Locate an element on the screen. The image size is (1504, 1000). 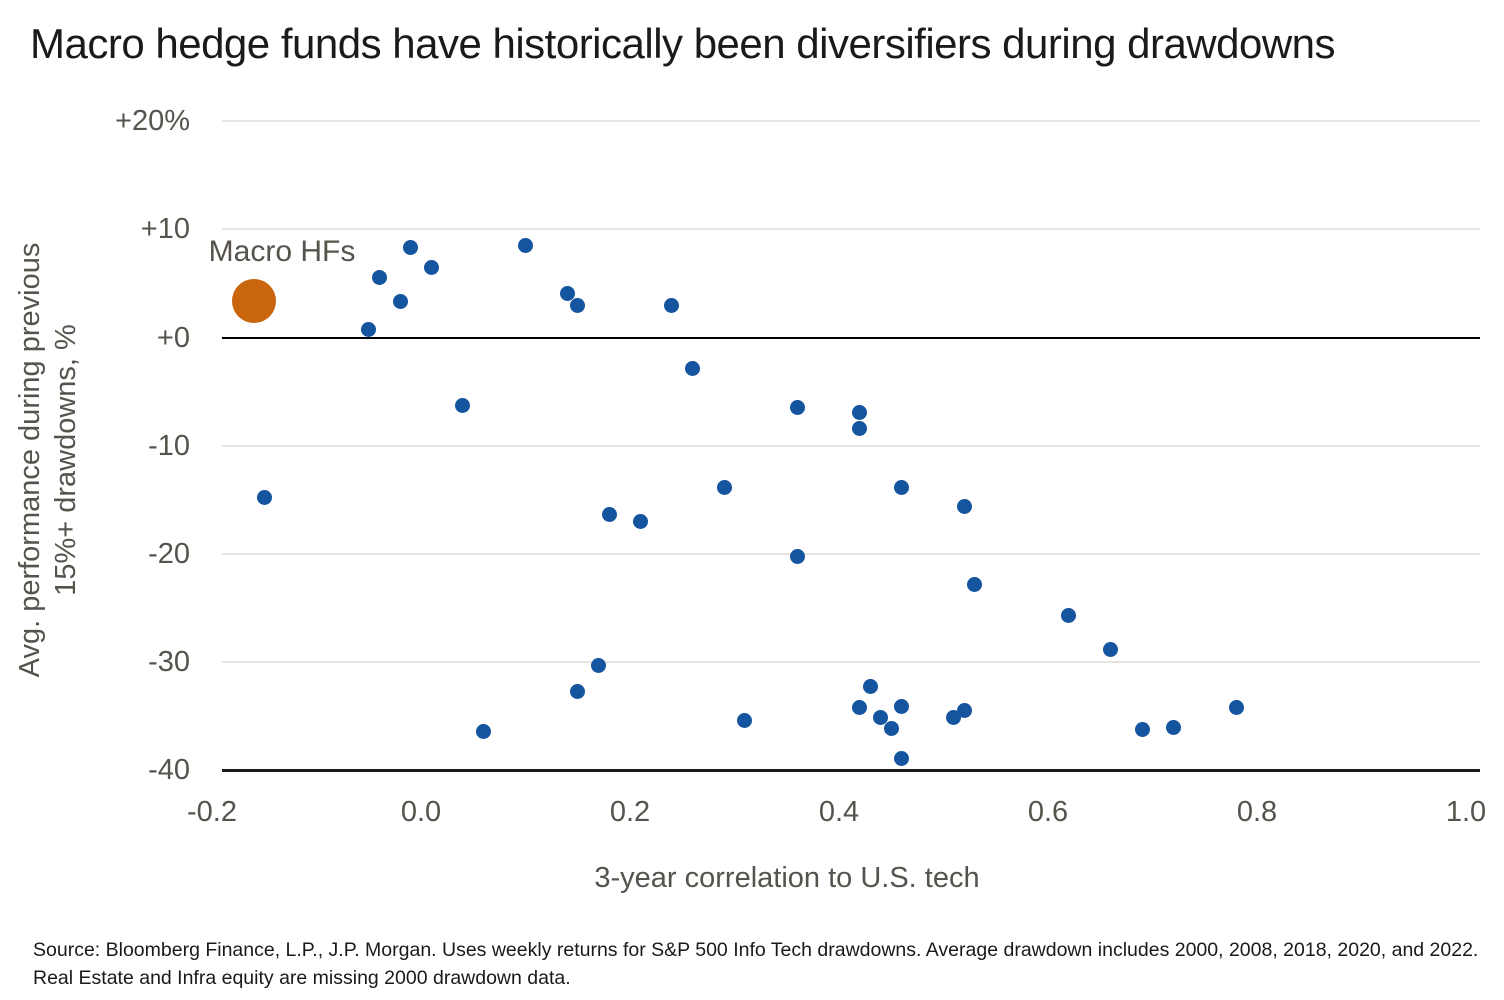
x-tick-label: 0.6 is located at coordinates (1048, 812).